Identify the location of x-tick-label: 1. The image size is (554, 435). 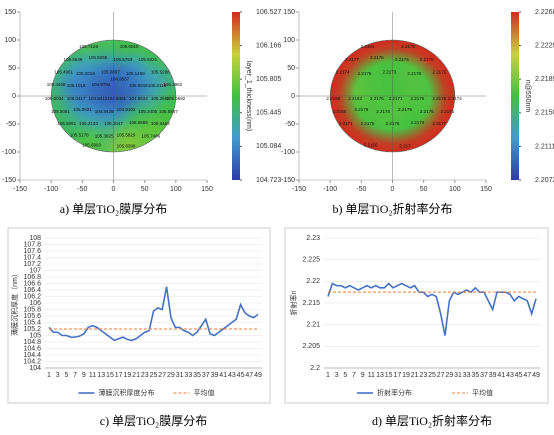
(49, 375).